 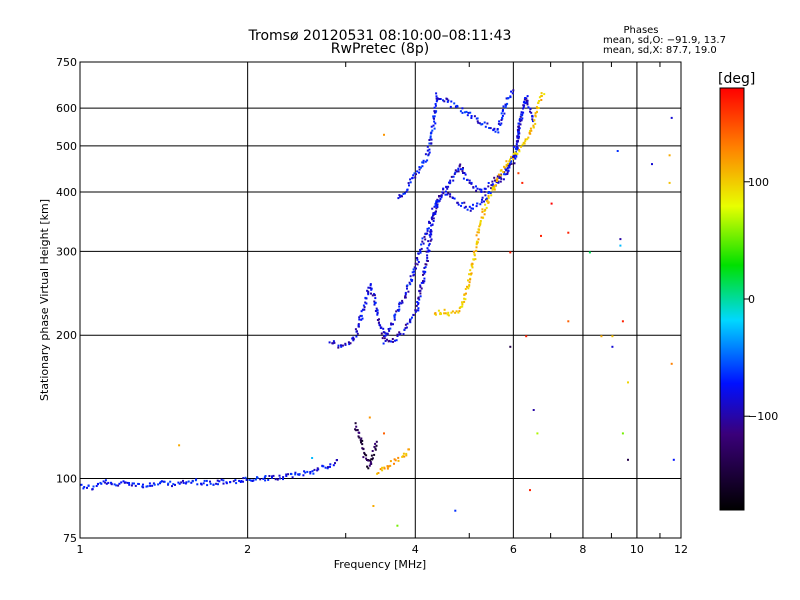 I want to click on y-tick-label: 750, so click(x=66, y=62).